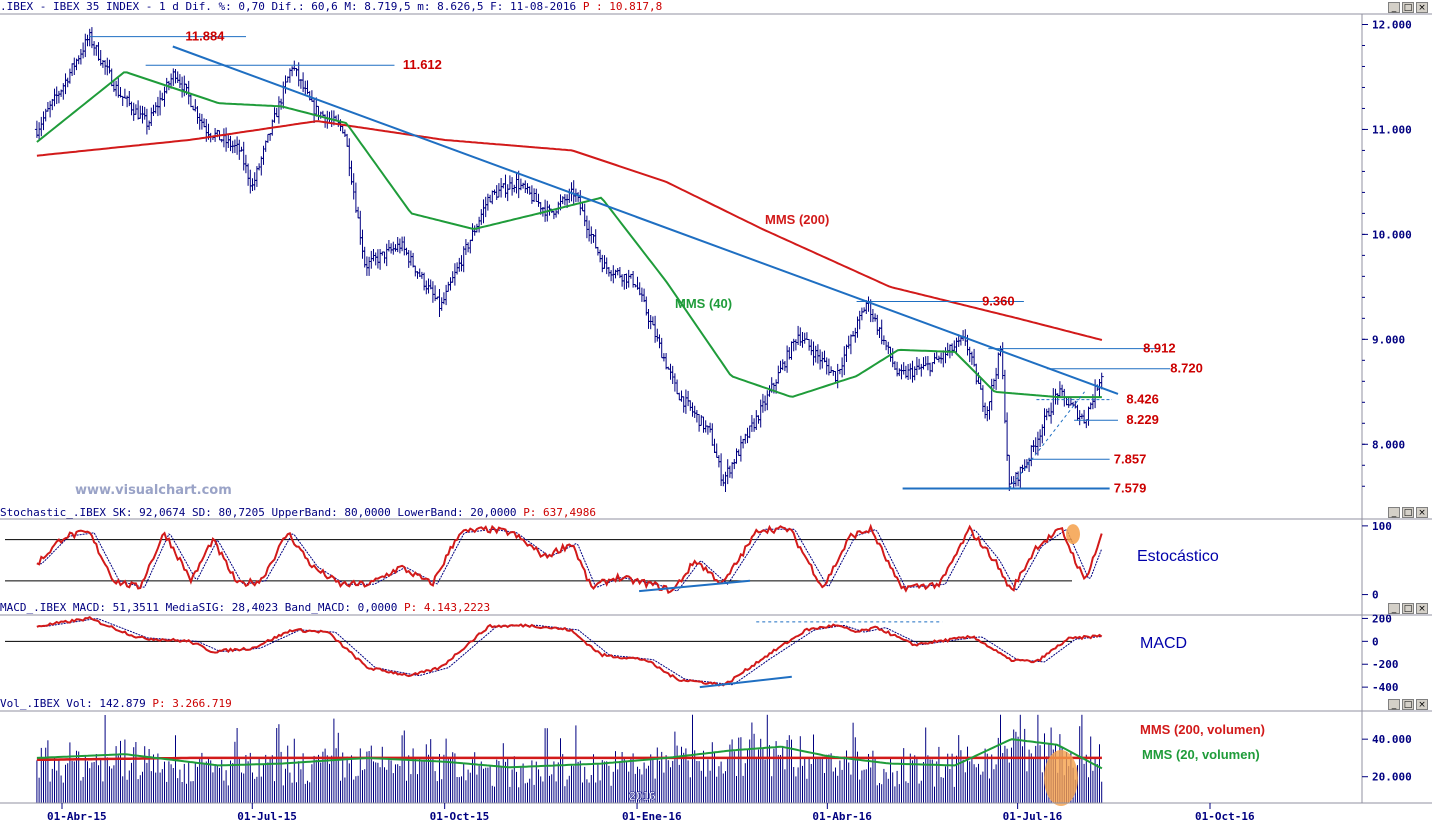 The image size is (1432, 823). I want to click on vol-axis-label: 40.000, so click(1392, 739).